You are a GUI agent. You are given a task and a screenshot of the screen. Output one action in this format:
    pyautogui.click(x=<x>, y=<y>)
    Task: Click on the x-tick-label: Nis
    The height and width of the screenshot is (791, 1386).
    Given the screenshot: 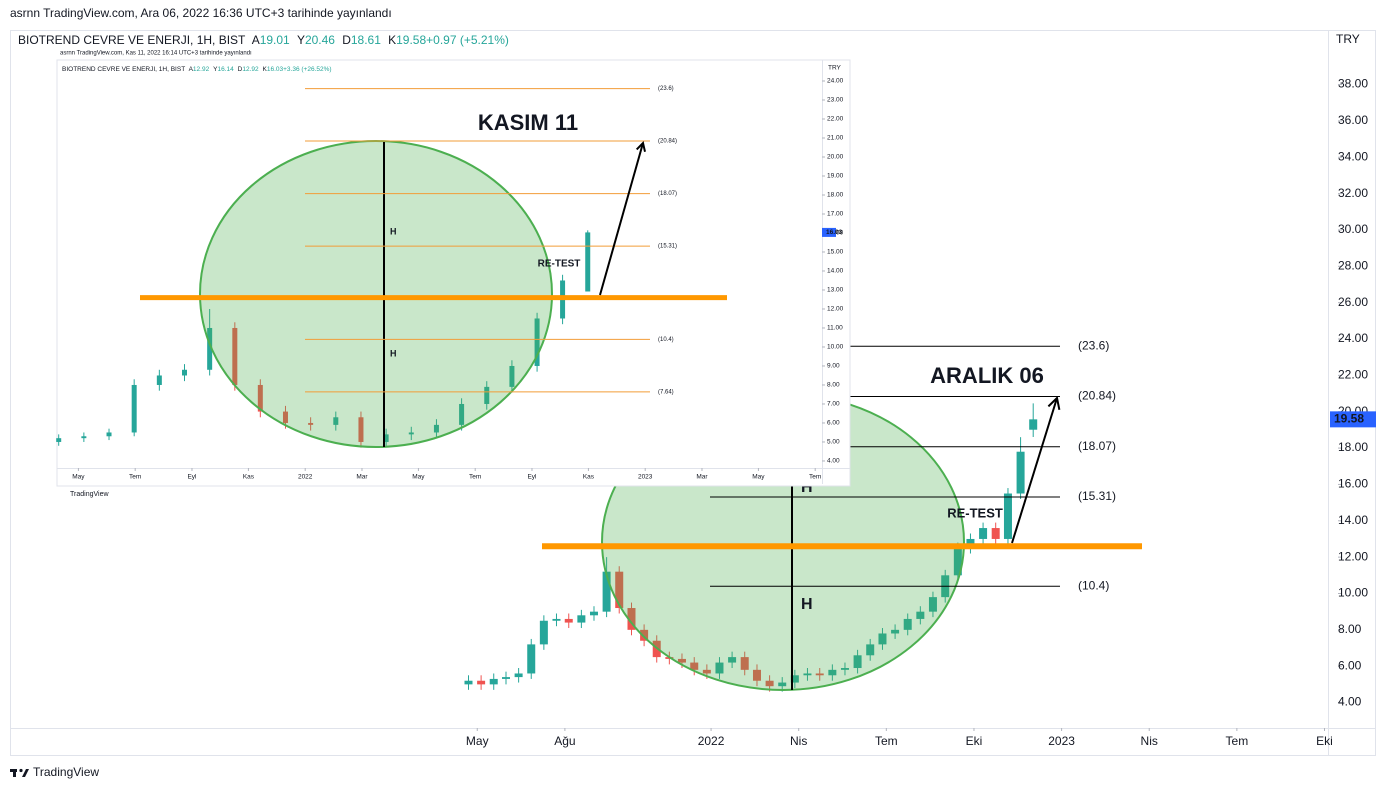 What is the action you would take?
    pyautogui.click(x=1149, y=741)
    